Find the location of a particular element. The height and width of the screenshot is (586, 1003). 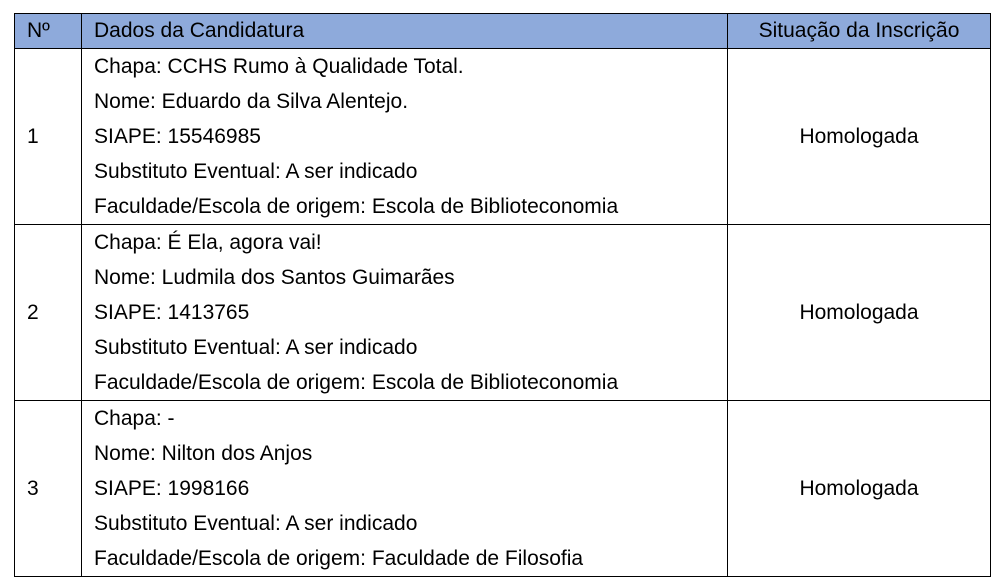

name-line: Nome: Eduardo da Silva Alentejo. is located at coordinates (251, 101).